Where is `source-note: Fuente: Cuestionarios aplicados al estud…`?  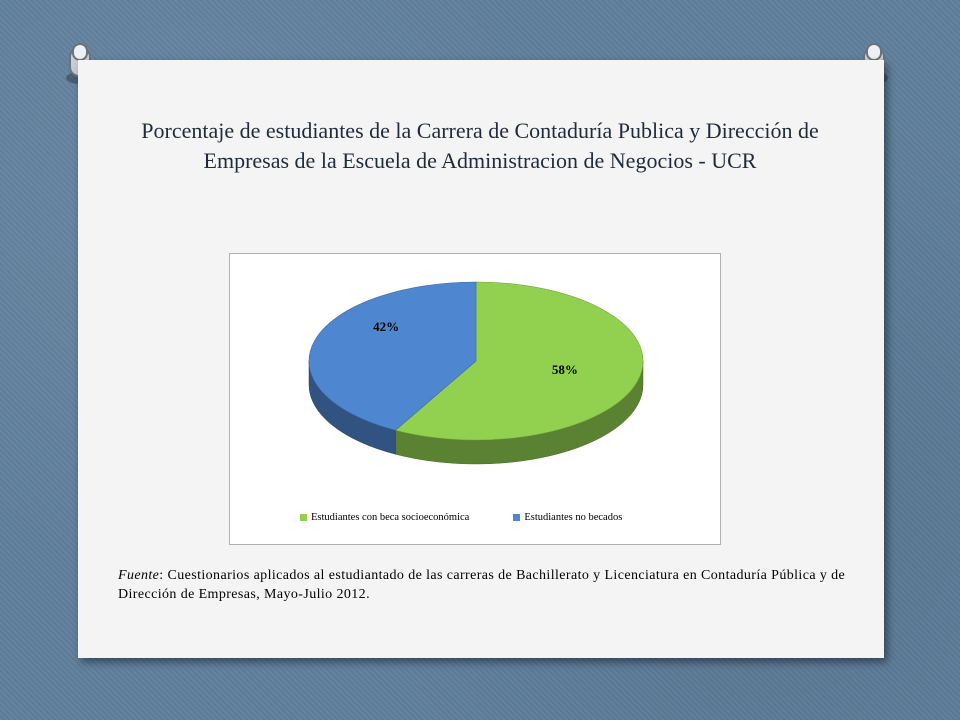 source-note: Fuente: Cuestionarios aplicados al estud… is located at coordinates (488, 585).